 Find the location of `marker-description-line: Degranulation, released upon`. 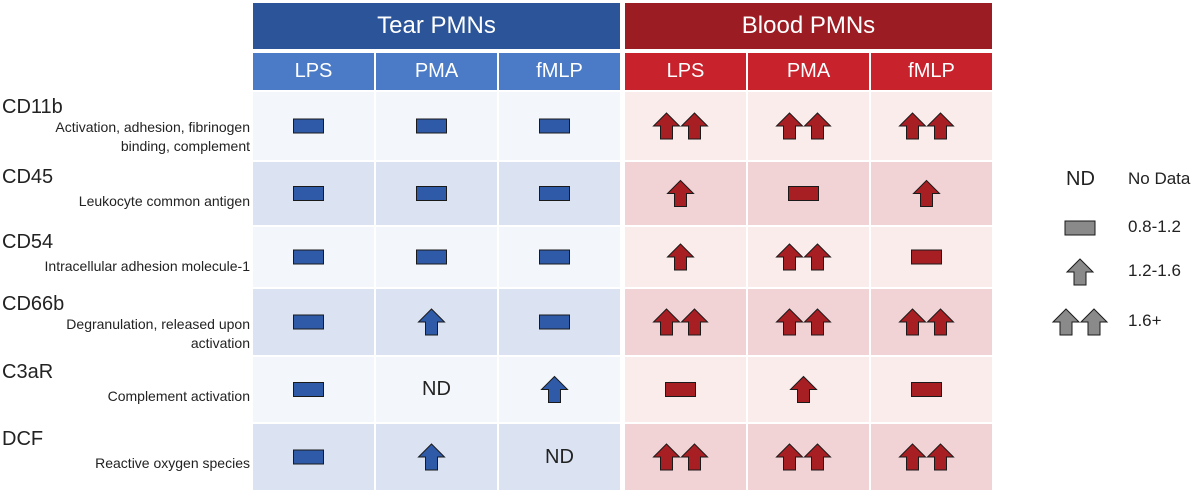

marker-description-line: Degranulation, released upon is located at coordinates (158, 324).